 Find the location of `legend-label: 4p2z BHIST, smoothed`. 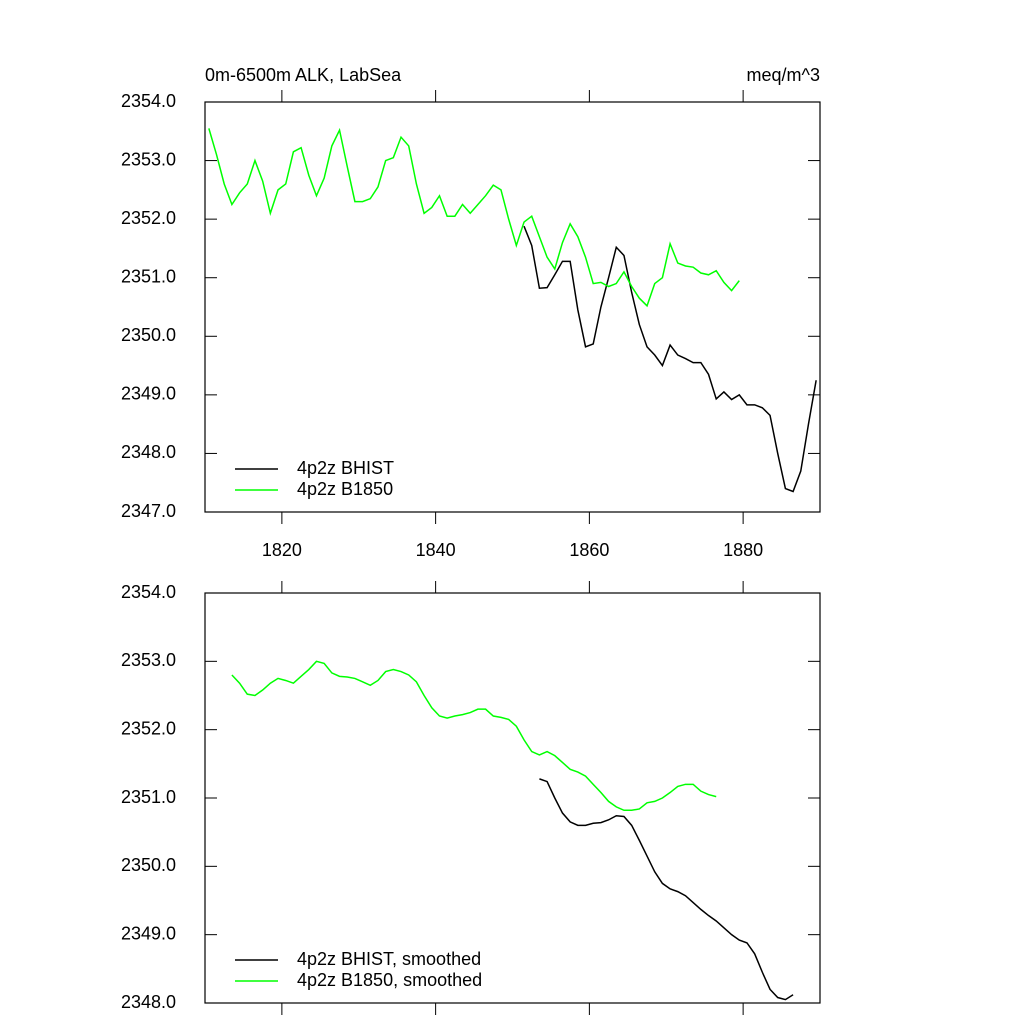

legend-label: 4p2z BHIST, smoothed is located at coordinates (389, 959).